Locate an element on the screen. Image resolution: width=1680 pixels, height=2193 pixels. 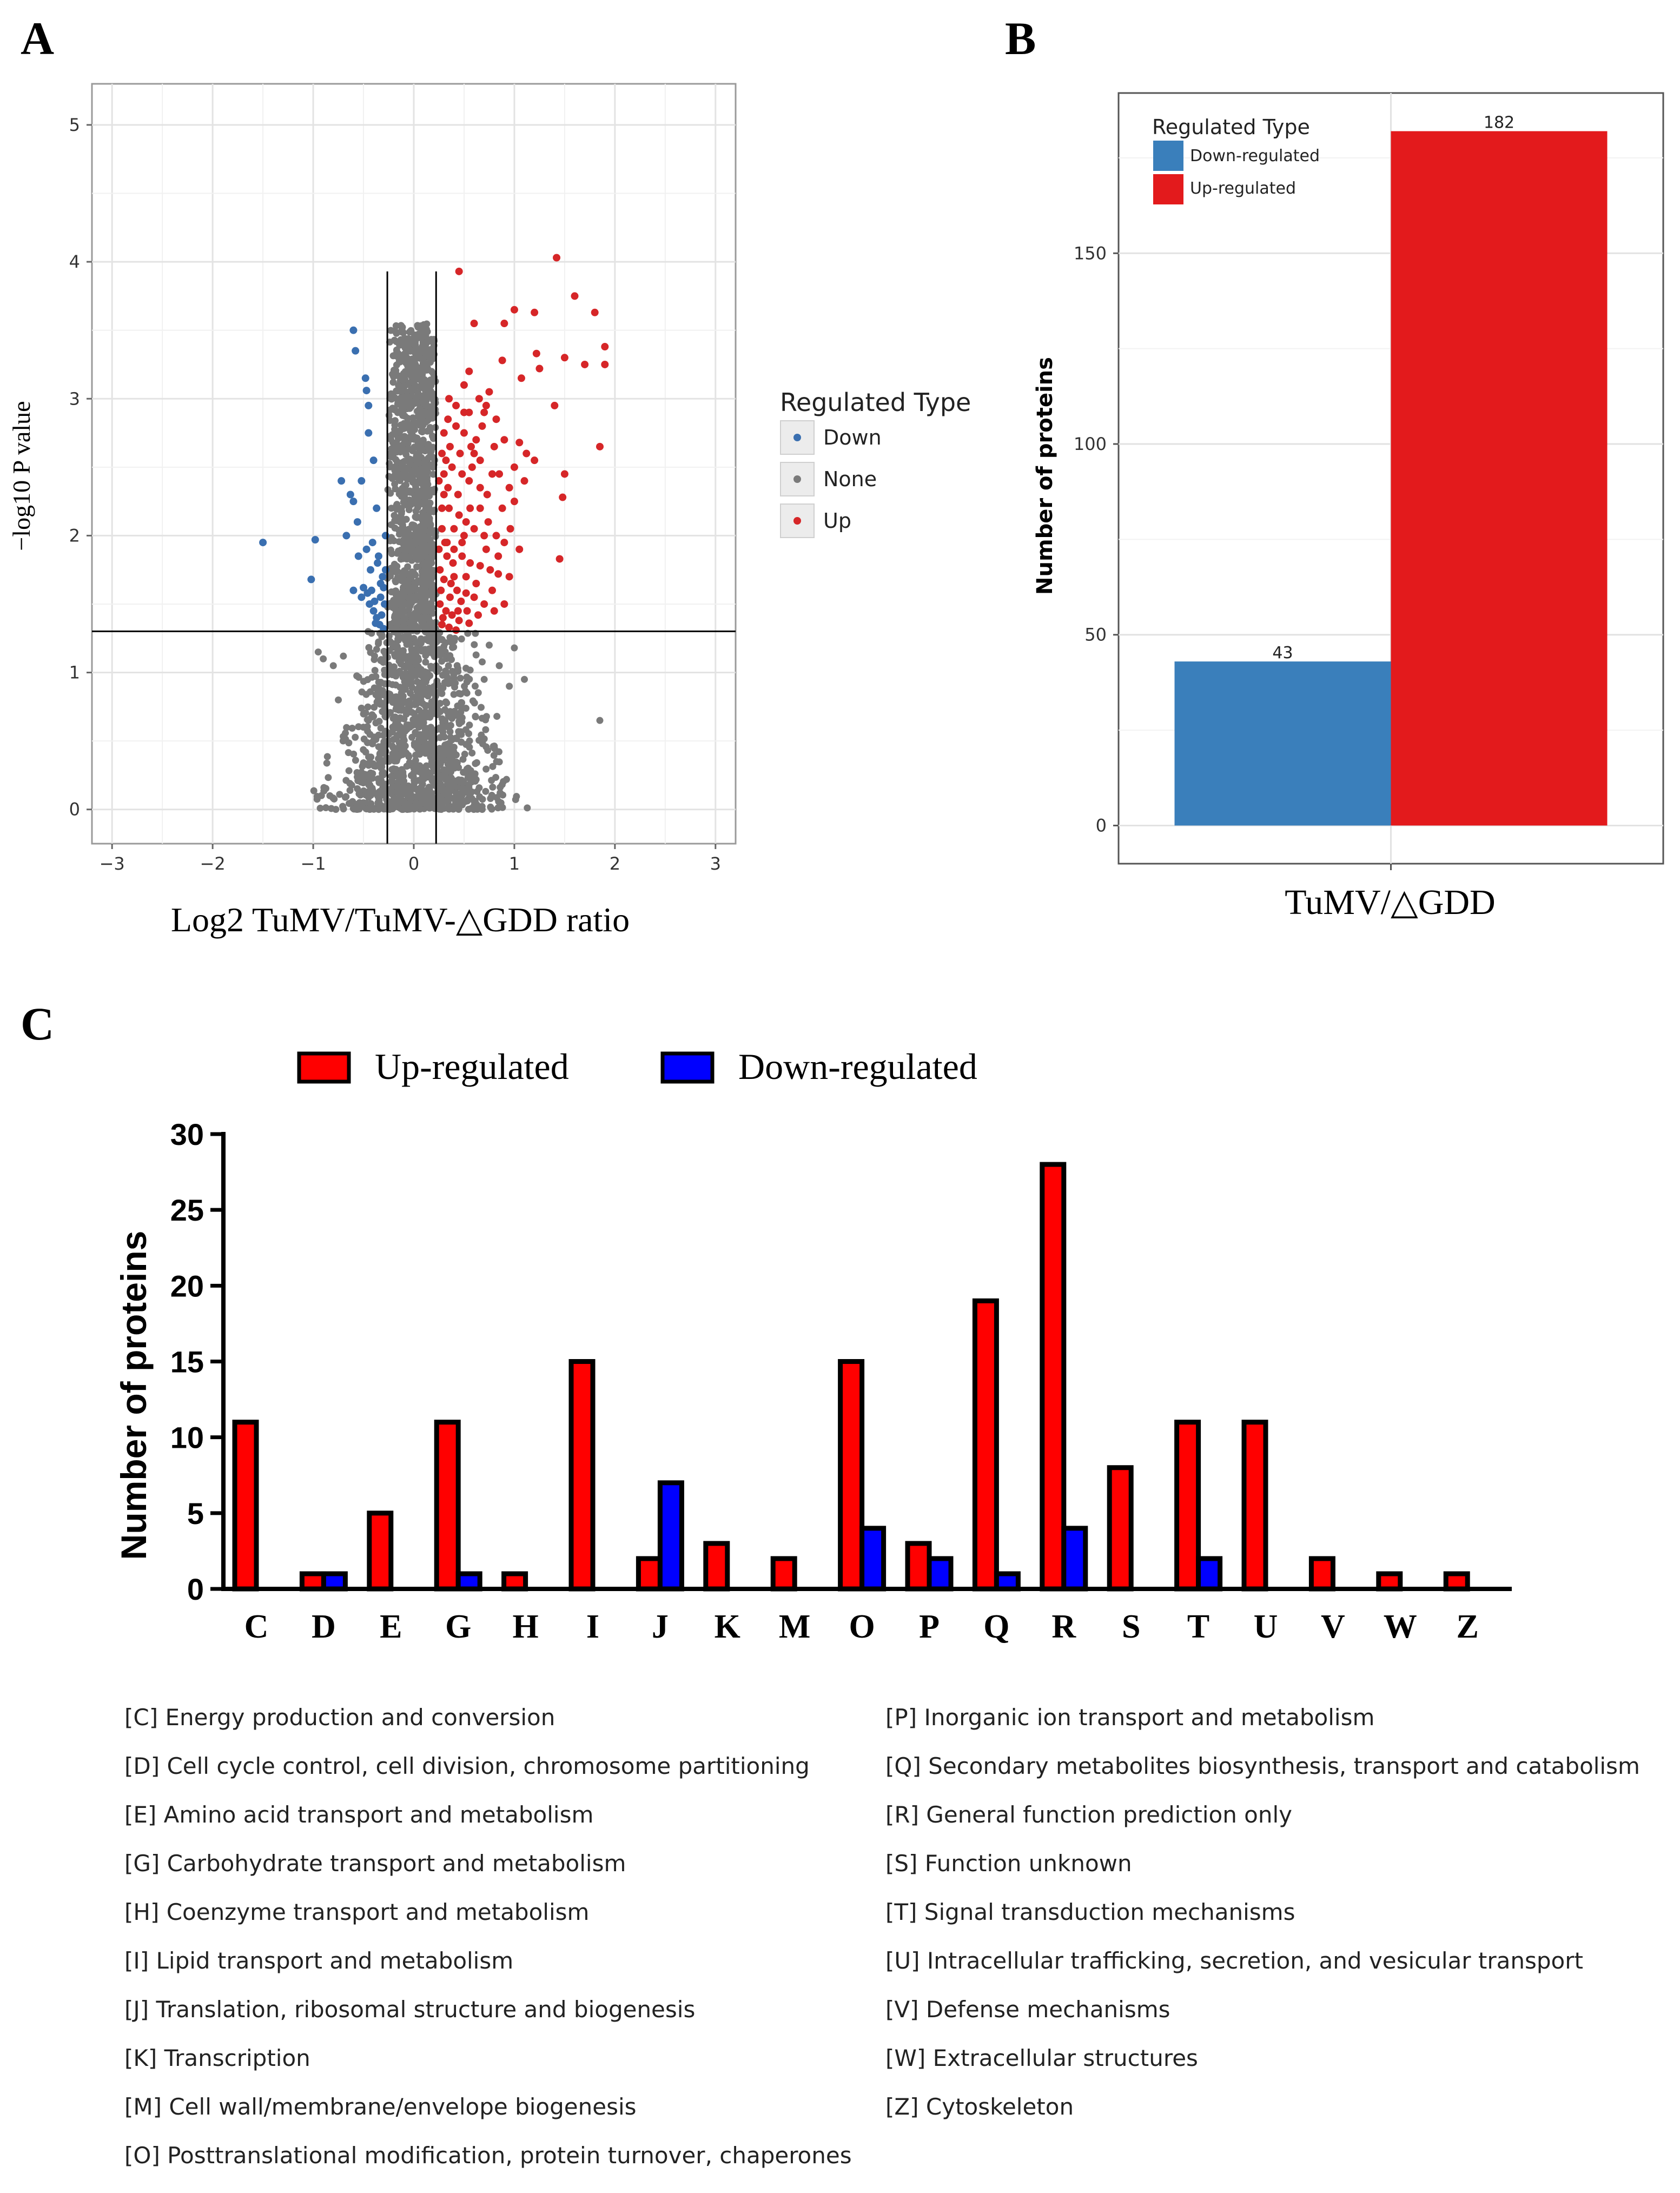
volcano-y-tick-label: 5 is located at coordinates (74, 125).